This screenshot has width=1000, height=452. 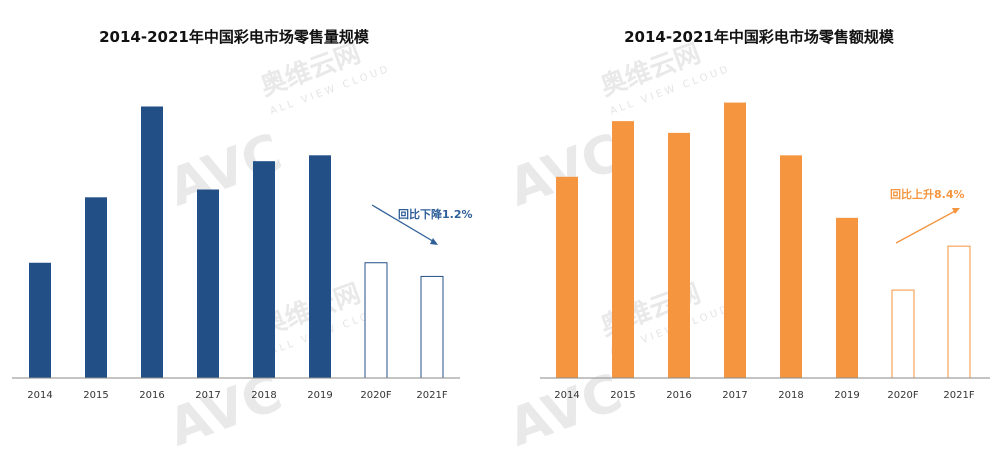 I want to click on volume-chart-title: 2014-2021年中国彩电市场零售量规模, so click(x=234, y=37).